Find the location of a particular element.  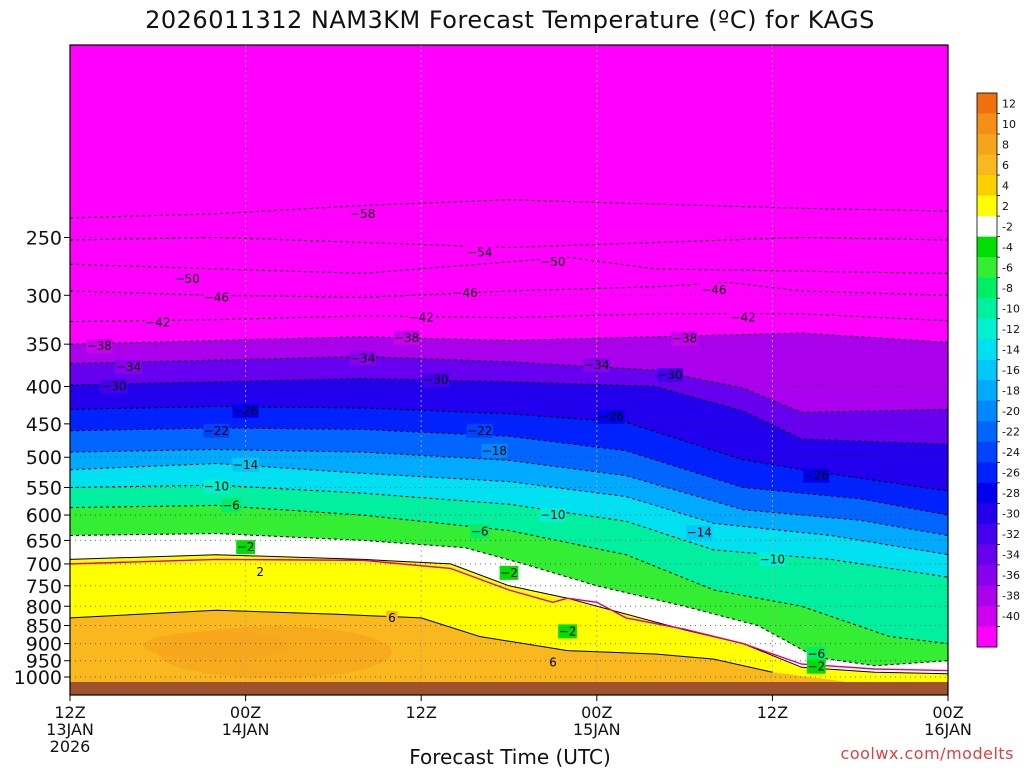

isotherm-label: −50 is located at coordinates (186, 279).